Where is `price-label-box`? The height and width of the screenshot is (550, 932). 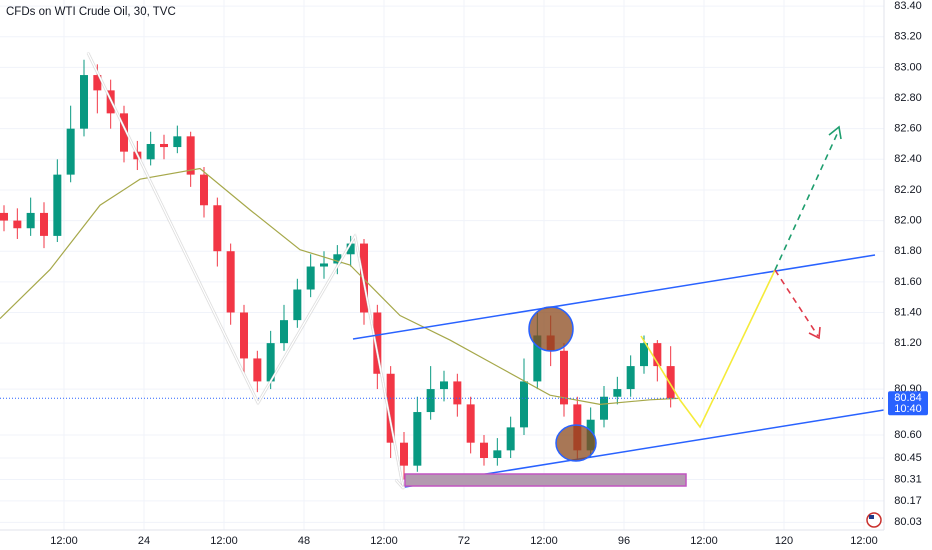
price-label-box is located at coordinates (908, 403).